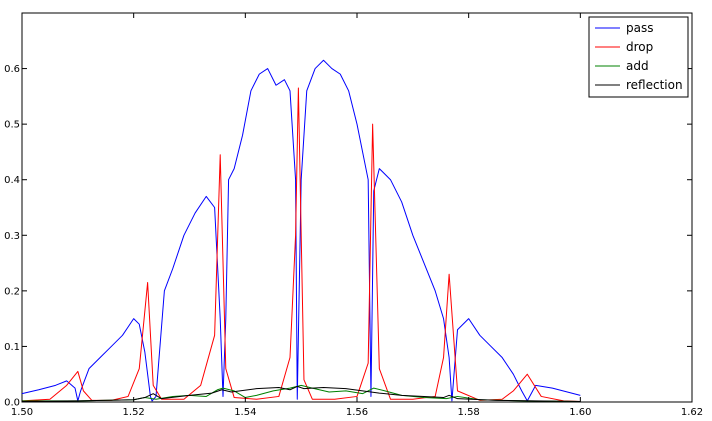 This screenshot has width=712, height=421. What do you see at coordinates (12, 236) in the screenshot?
I see `y-tick-label: 0.3` at bounding box center [12, 236].